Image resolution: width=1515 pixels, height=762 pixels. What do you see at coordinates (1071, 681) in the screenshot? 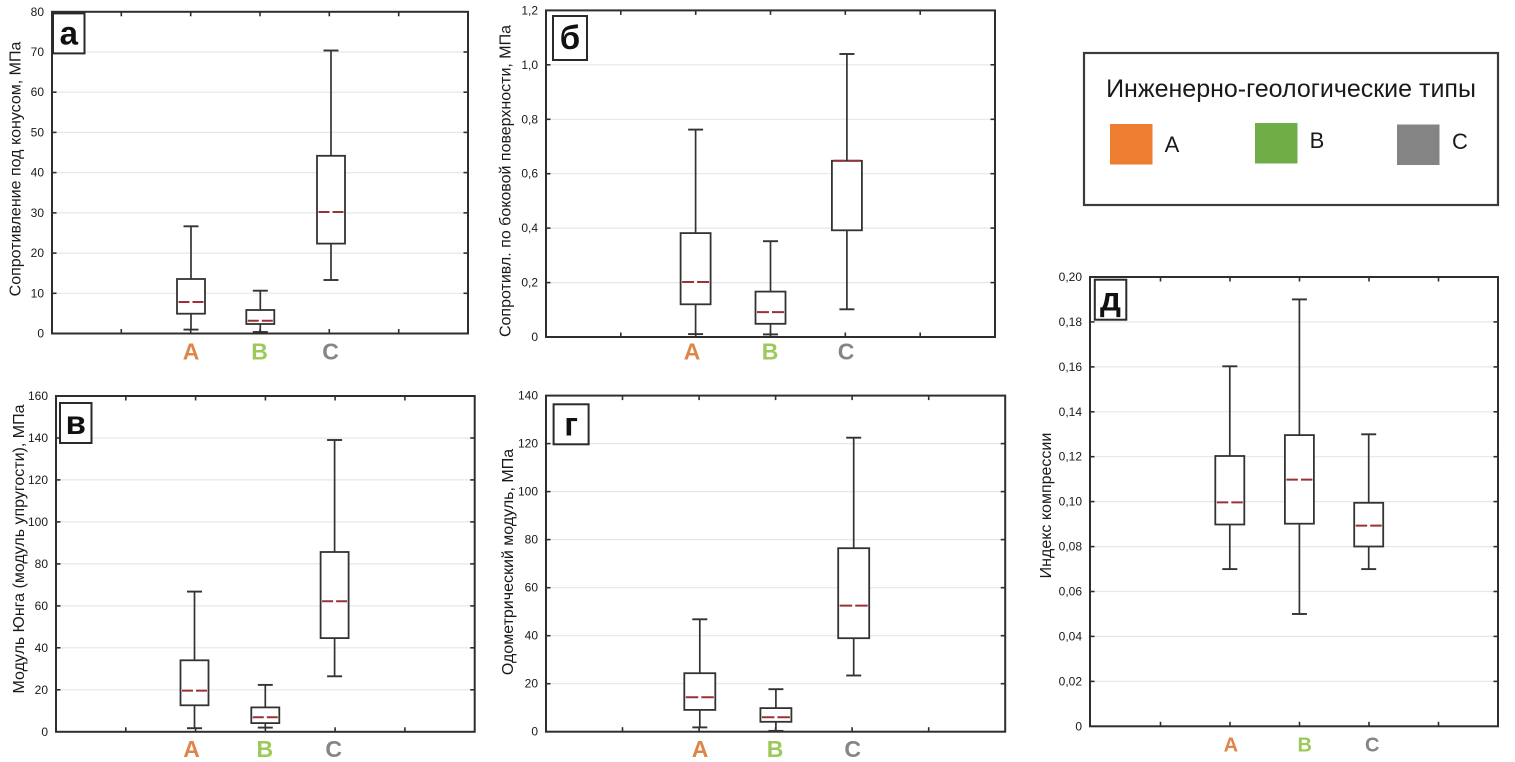
I see `svg-text: 0,02` at bounding box center [1071, 681].